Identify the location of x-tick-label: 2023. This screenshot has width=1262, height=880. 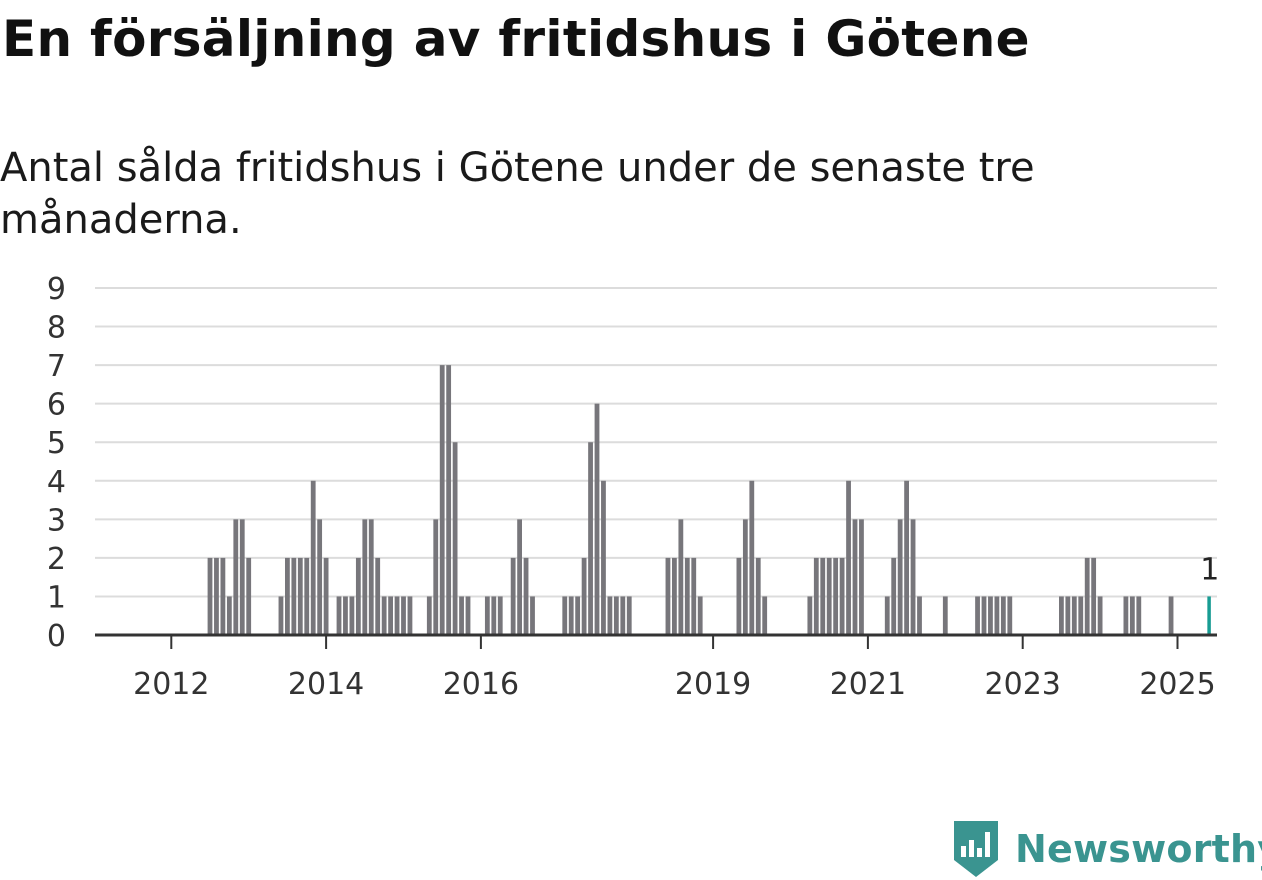
(1023, 684).